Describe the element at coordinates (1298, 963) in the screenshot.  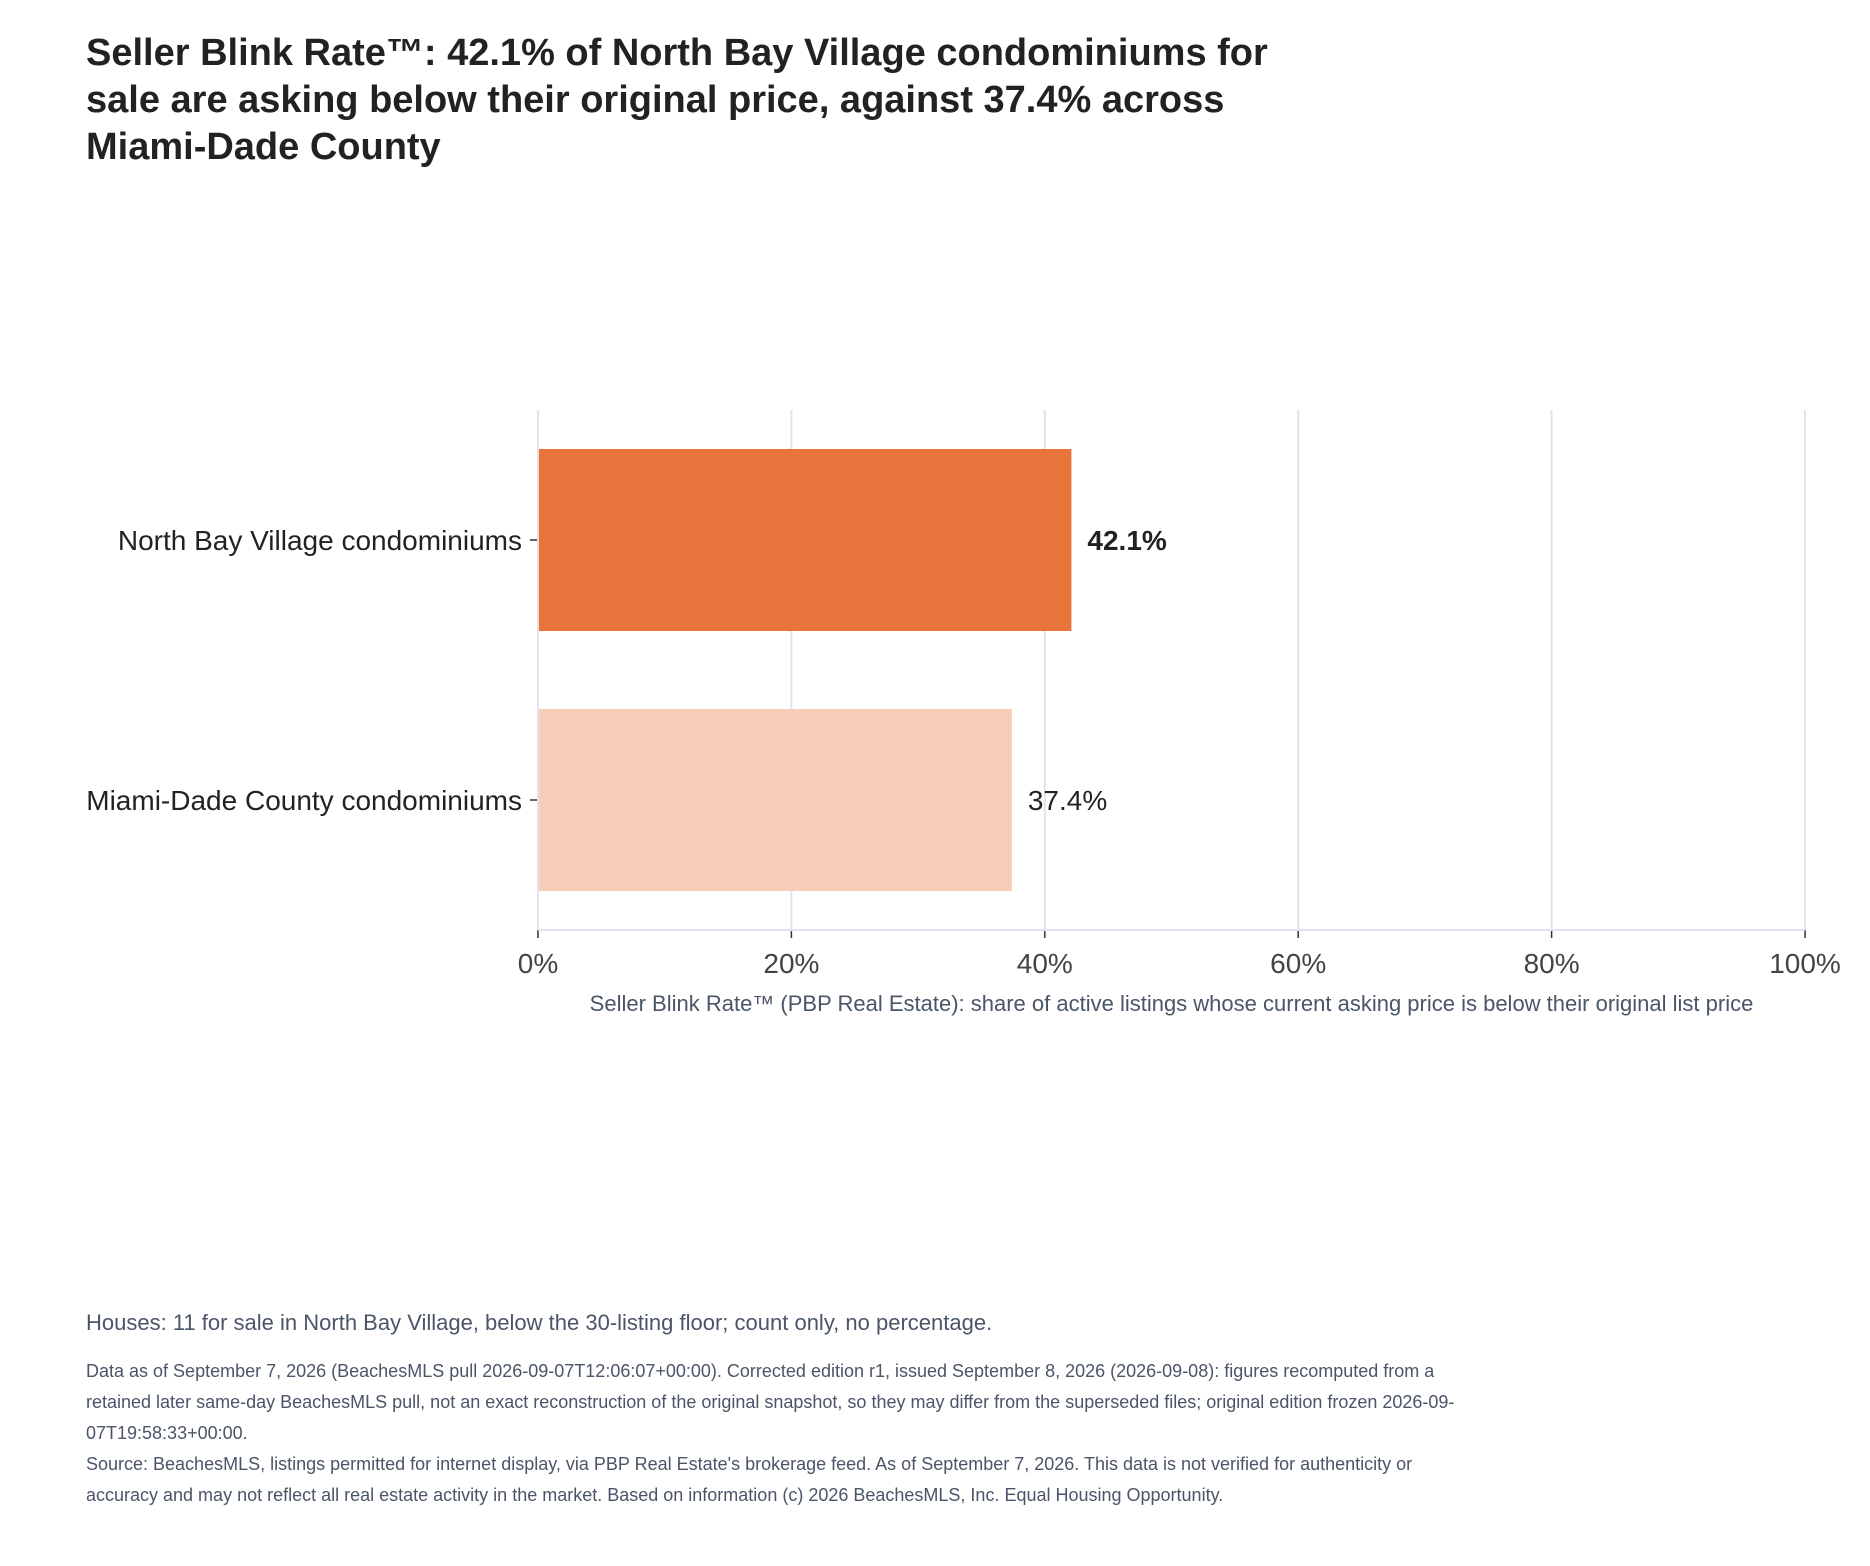
I see `x-tick-label: 60%` at that location.